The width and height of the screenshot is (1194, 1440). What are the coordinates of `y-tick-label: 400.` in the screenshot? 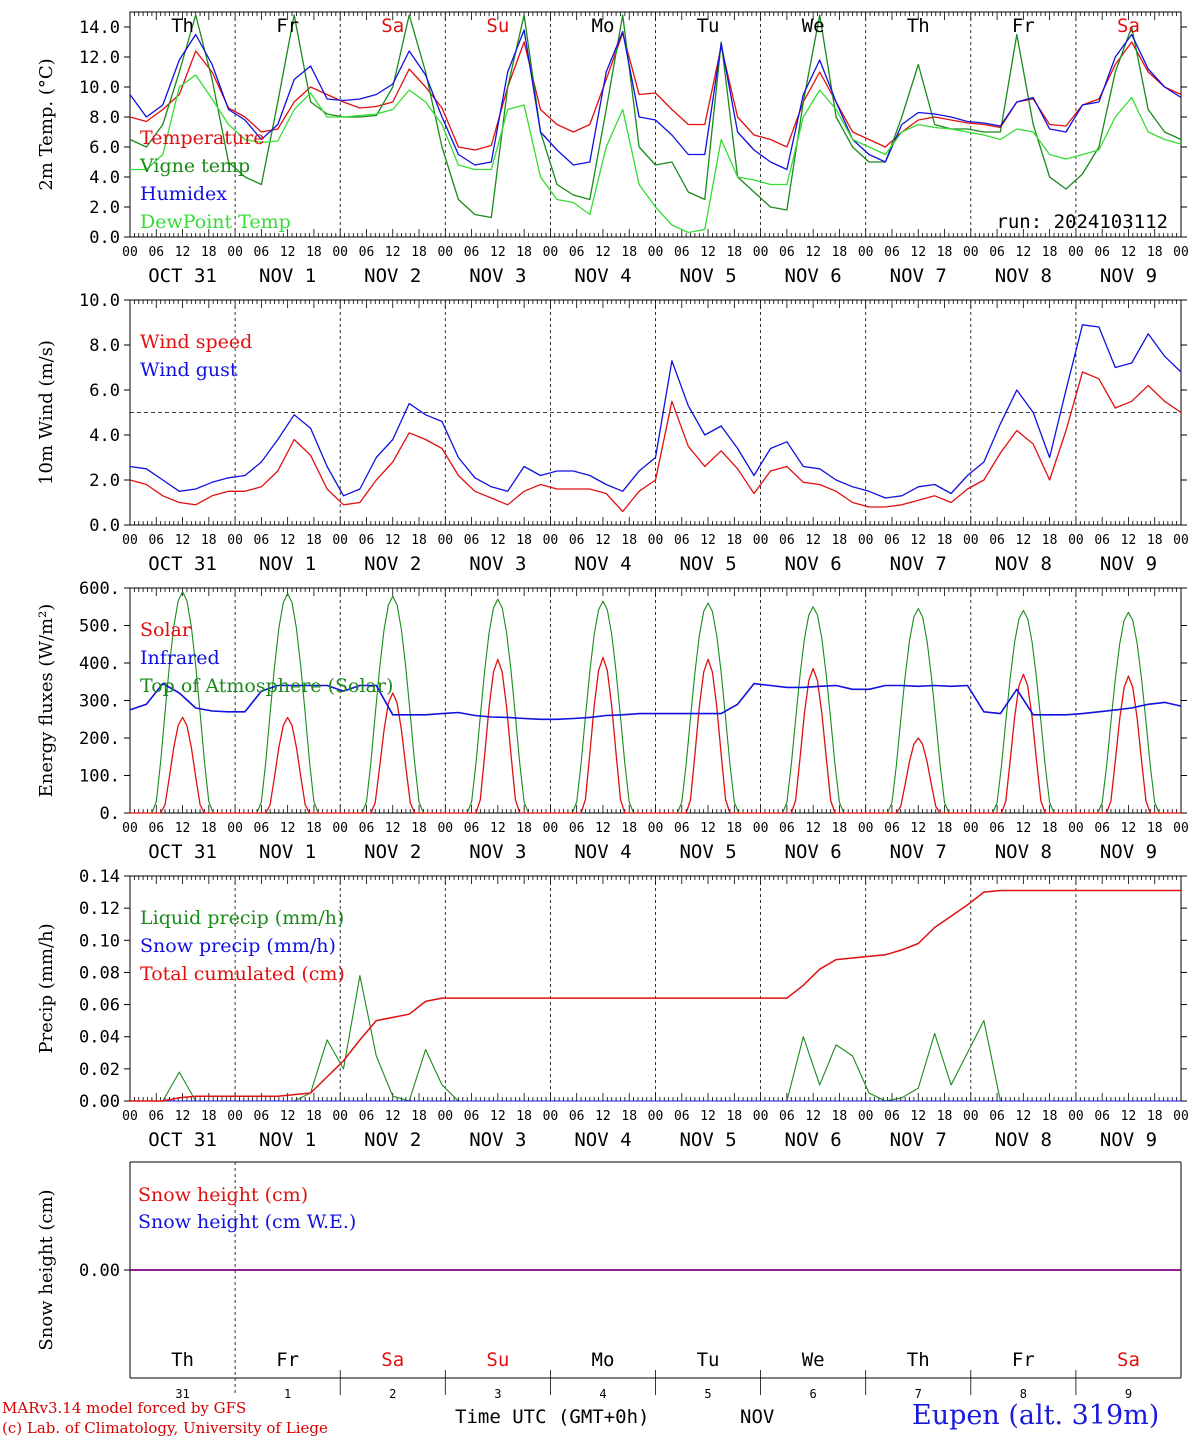 It's located at (99, 664).